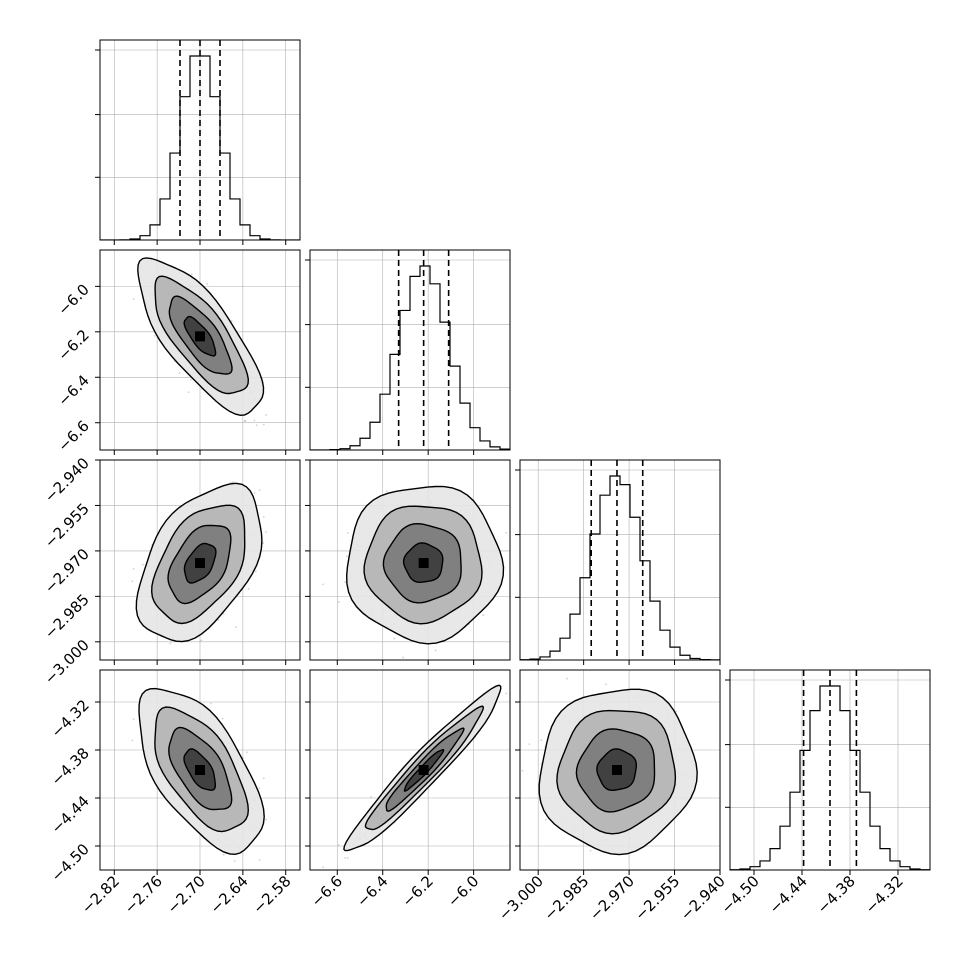 This screenshot has height=970, width=970. Describe the element at coordinates (67, 662) in the screenshot. I see `y-tick-label: −3.000` at that location.